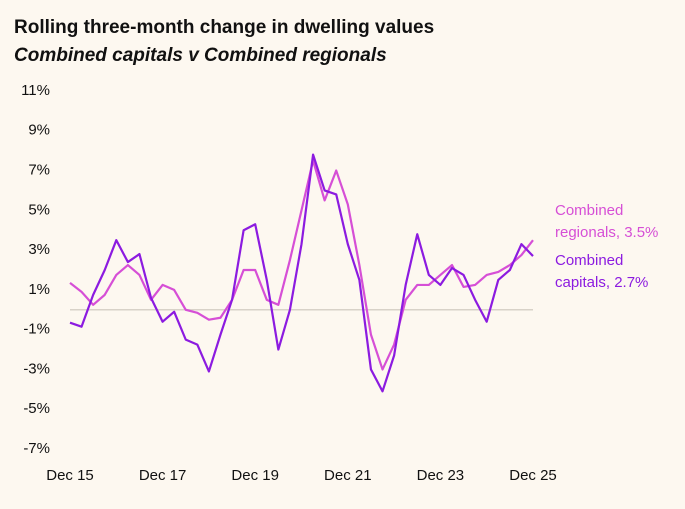 This screenshot has width=685, height=509. I want to click on y-tick-label: 5%, so click(39, 209).